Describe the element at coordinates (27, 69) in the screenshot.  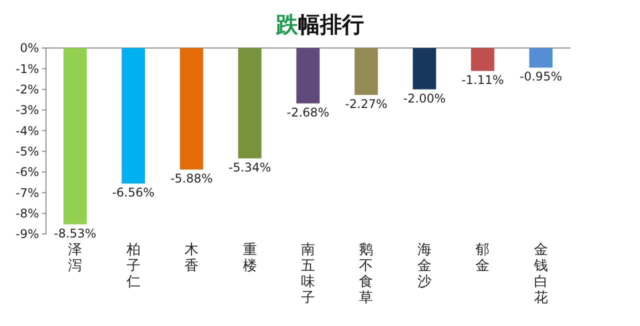
I see `y-tick-label: -1%` at that location.